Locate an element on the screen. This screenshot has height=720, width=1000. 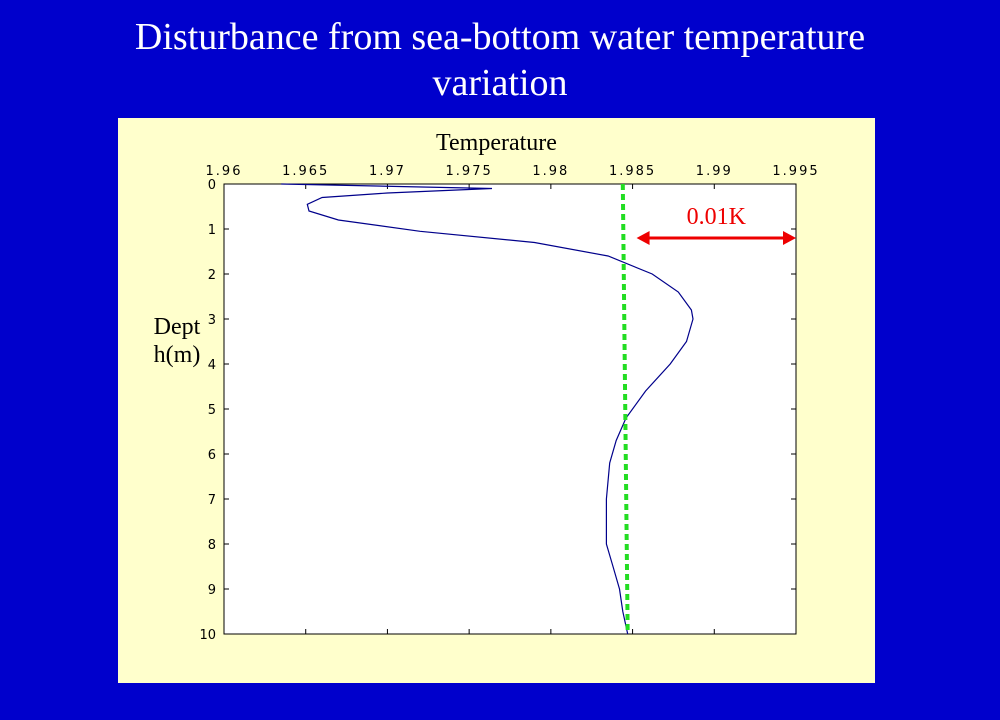
annotation-arrow-head-right is located at coordinates (789, 238).